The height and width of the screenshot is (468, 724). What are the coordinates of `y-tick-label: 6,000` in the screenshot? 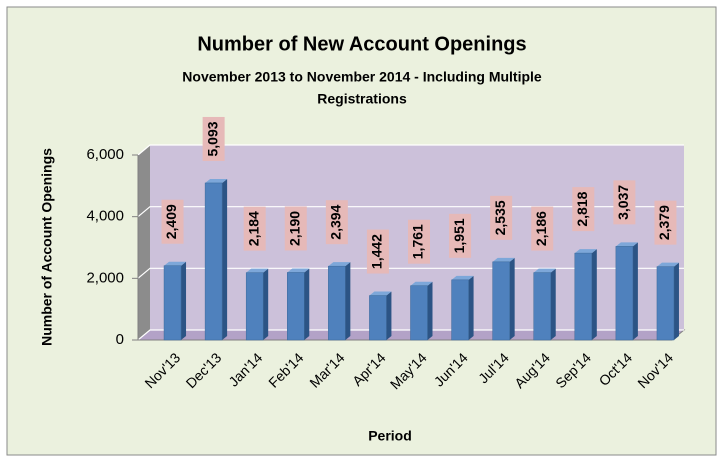 It's located at (105, 154).